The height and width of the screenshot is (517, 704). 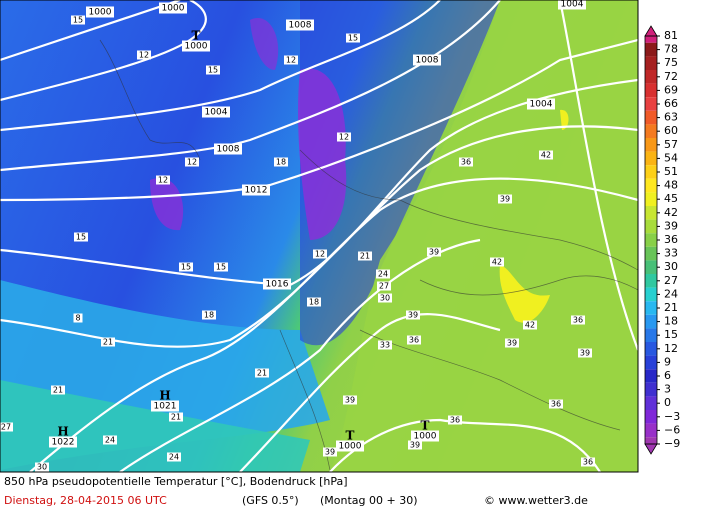 What do you see at coordinates (651, 31) in the screenshot?
I see `legend-top-arrow` at bounding box center [651, 31].